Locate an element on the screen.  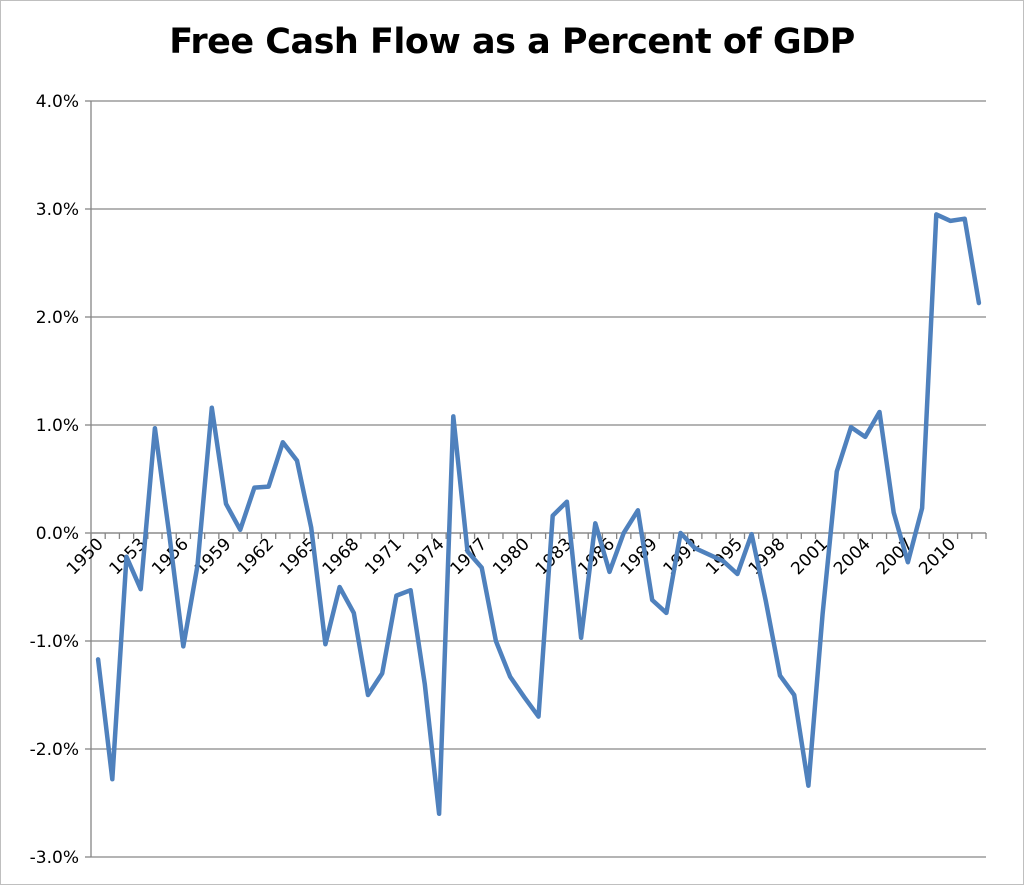
y-tick-label: 0.0% is located at coordinates (57, 534).